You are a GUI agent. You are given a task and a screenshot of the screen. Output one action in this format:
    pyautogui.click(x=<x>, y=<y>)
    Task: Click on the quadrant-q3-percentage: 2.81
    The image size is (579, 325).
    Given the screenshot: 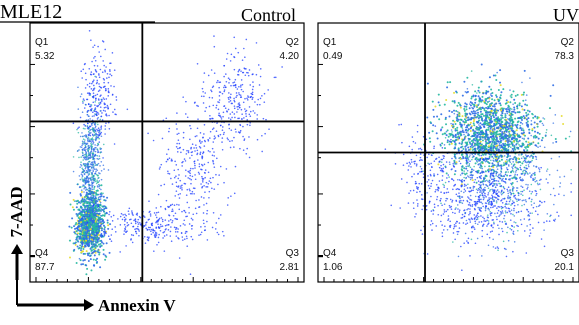 What is the action you would take?
    pyautogui.click(x=290, y=267)
    